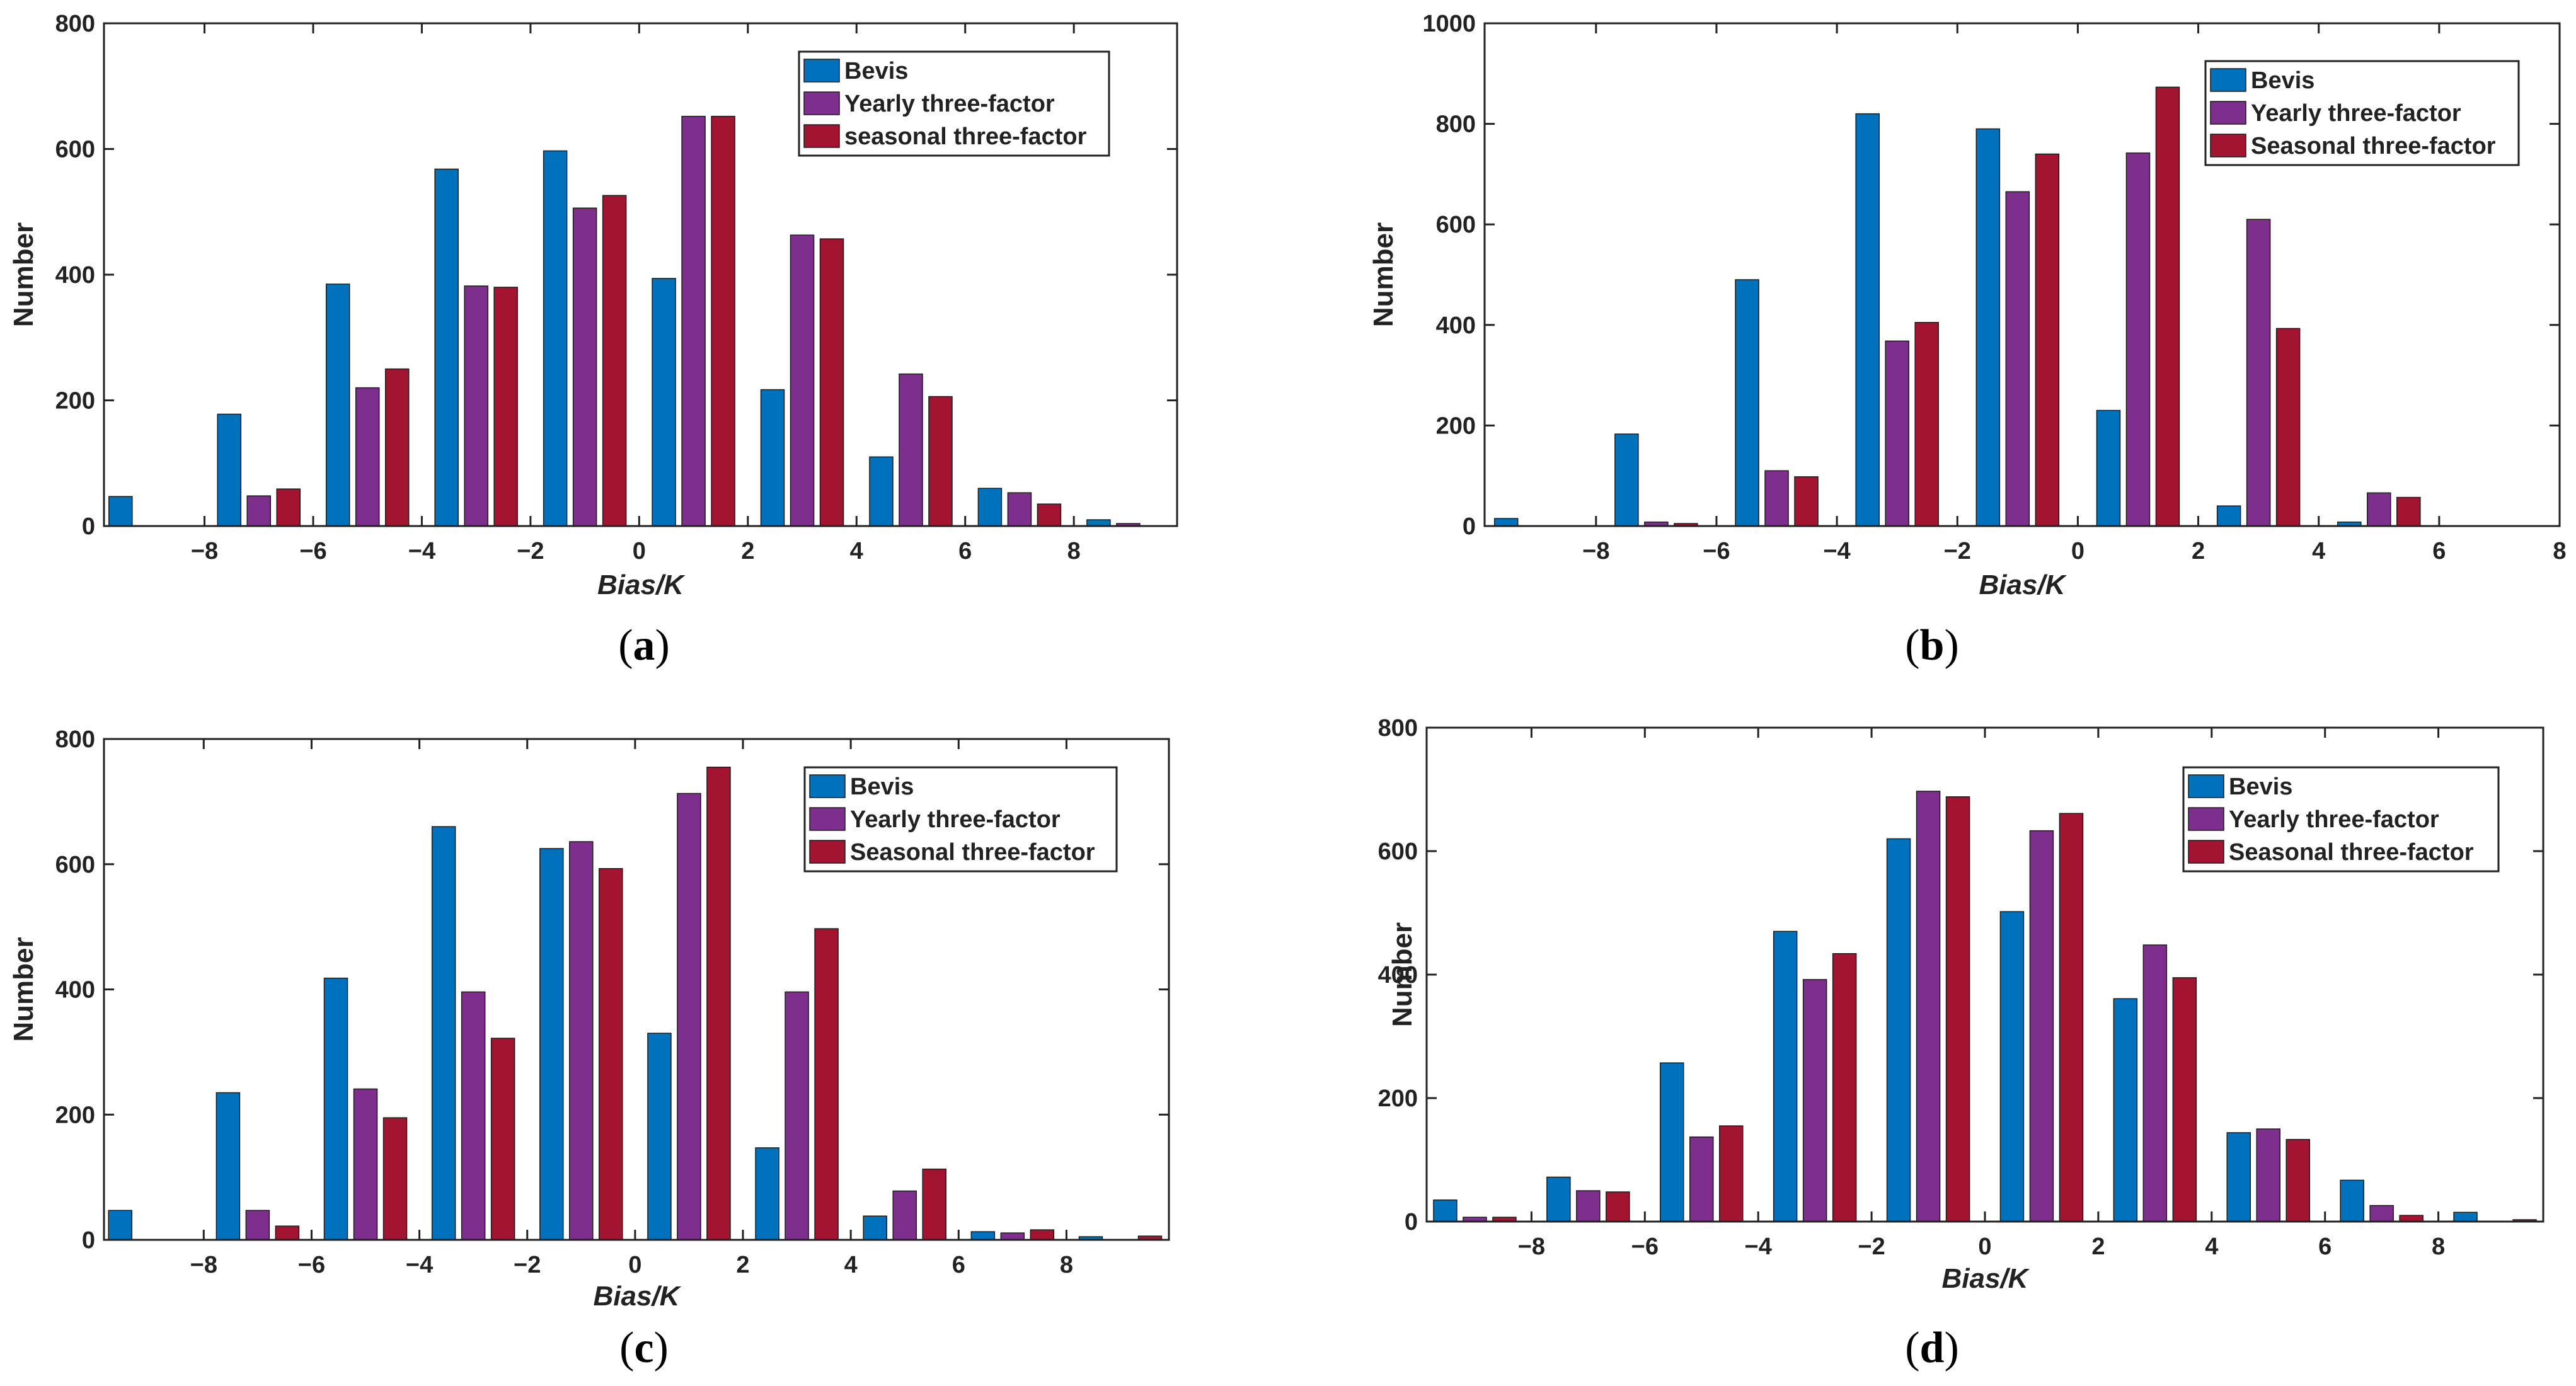  I want to click on x-tick-label-b-4: 0, so click(2077, 551).